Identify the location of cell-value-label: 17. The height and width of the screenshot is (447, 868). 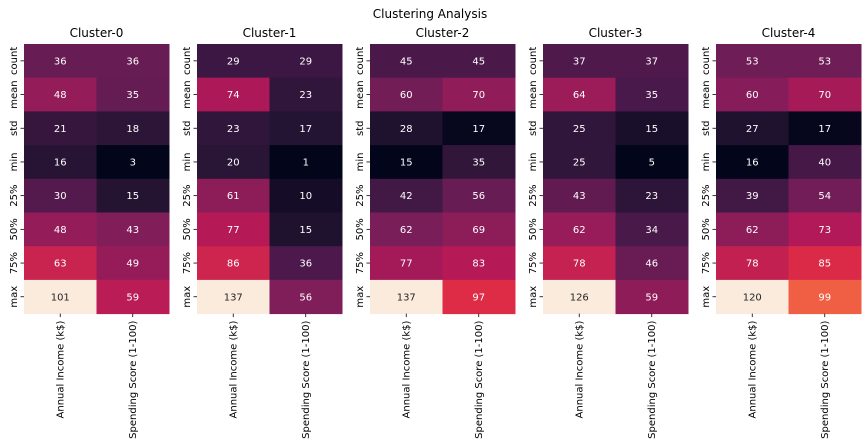
(305, 129).